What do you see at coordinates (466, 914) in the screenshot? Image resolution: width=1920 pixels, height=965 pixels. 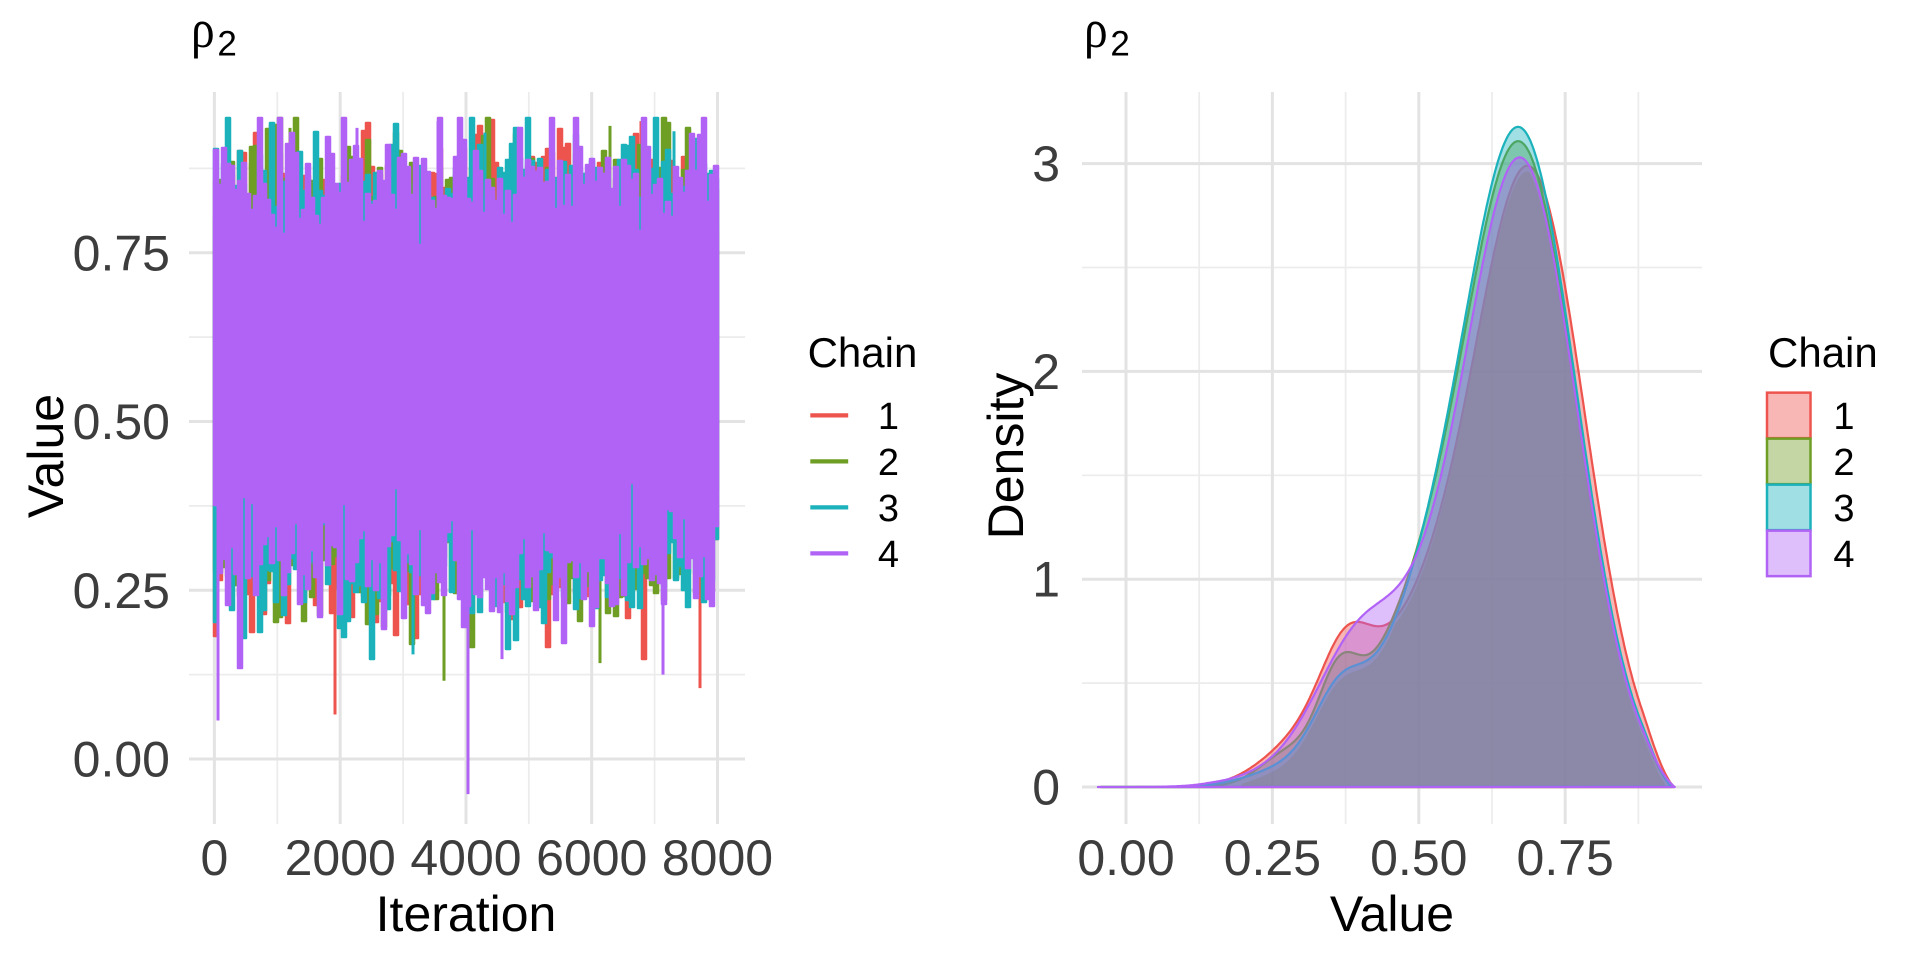 I see `svg-text: Iteration` at bounding box center [466, 914].